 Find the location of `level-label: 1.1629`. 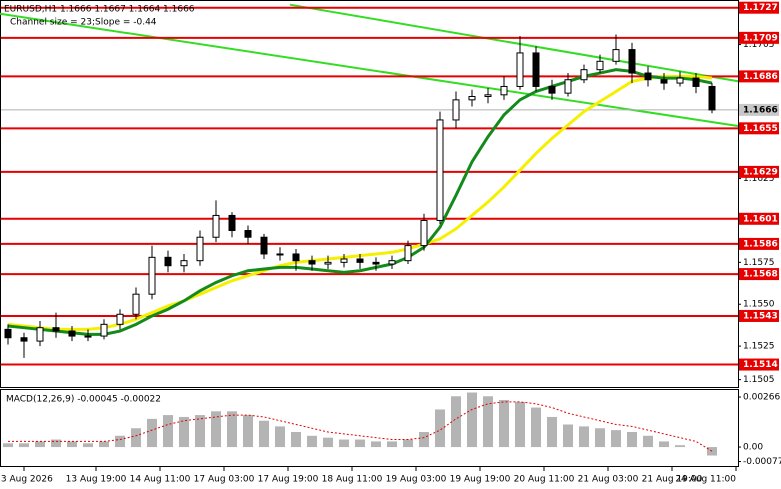

level-label: 1.1629 is located at coordinates (760, 172).